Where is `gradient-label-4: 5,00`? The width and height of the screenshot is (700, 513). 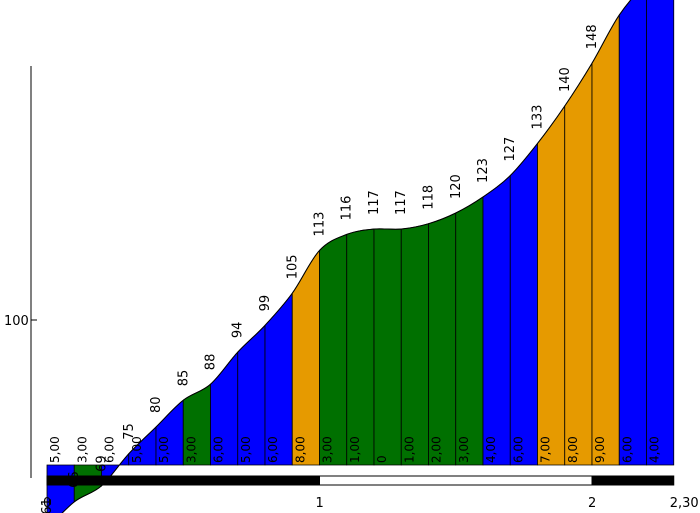 gradient-label-4: 5,00 is located at coordinates (137, 449).